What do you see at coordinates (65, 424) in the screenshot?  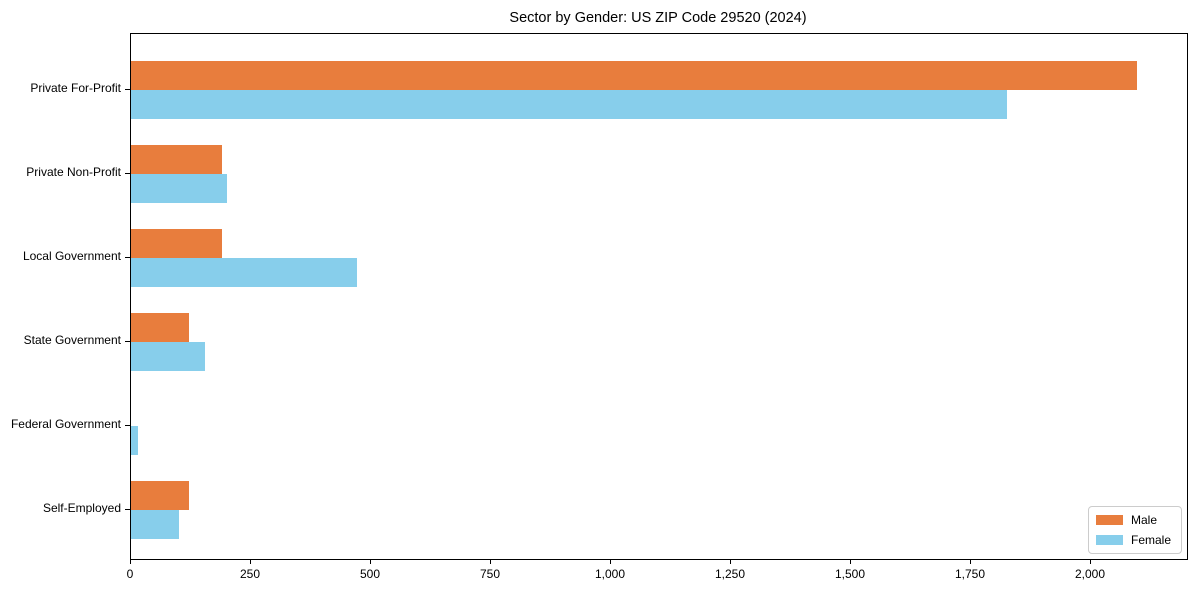 I see `y-axis-label-5: Federal Government` at bounding box center [65, 424].